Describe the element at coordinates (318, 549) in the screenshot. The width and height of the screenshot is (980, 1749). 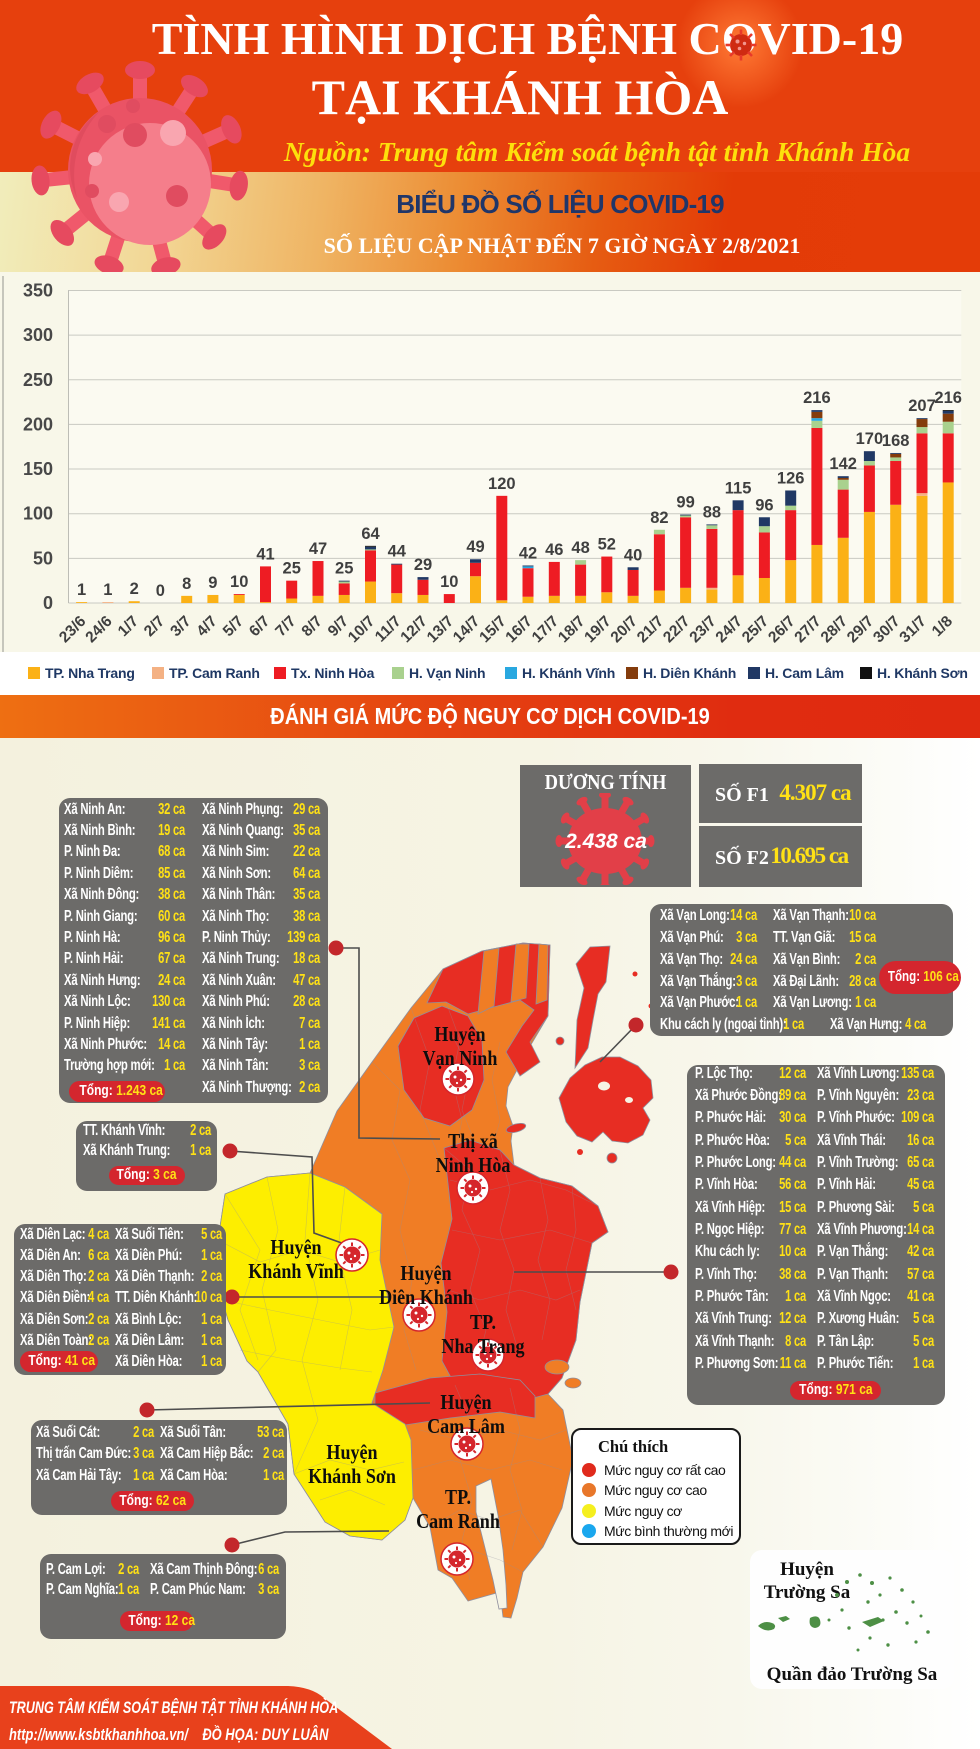
I see `svg-text: 47` at that location.